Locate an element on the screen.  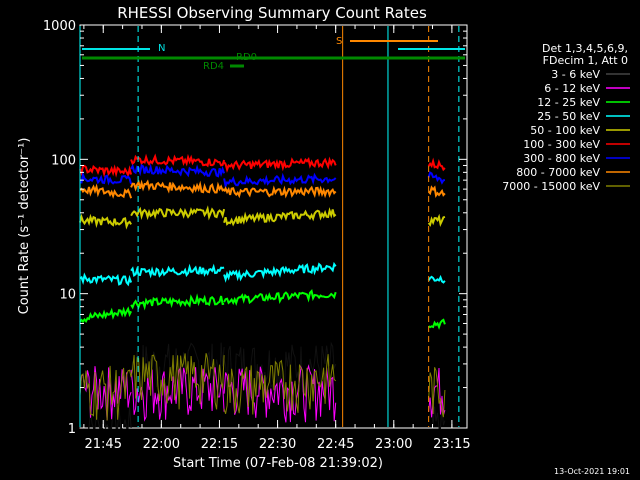
y-tick-label: 100 is located at coordinates (63, 160).